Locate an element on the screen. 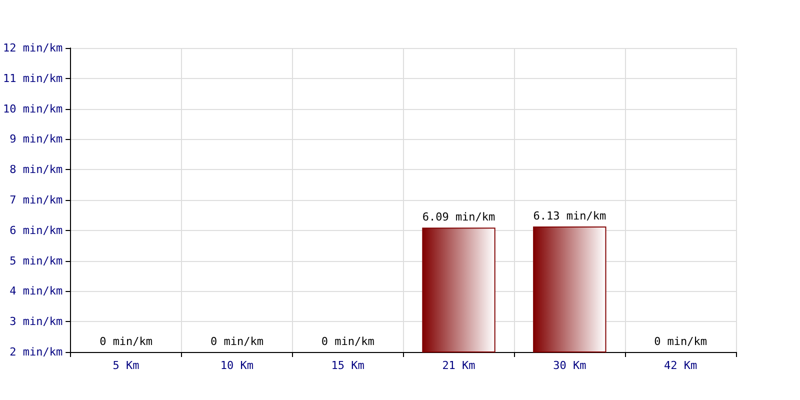 This screenshot has height=400, width=800. x-tick-label: 42 Km is located at coordinates (681, 365).